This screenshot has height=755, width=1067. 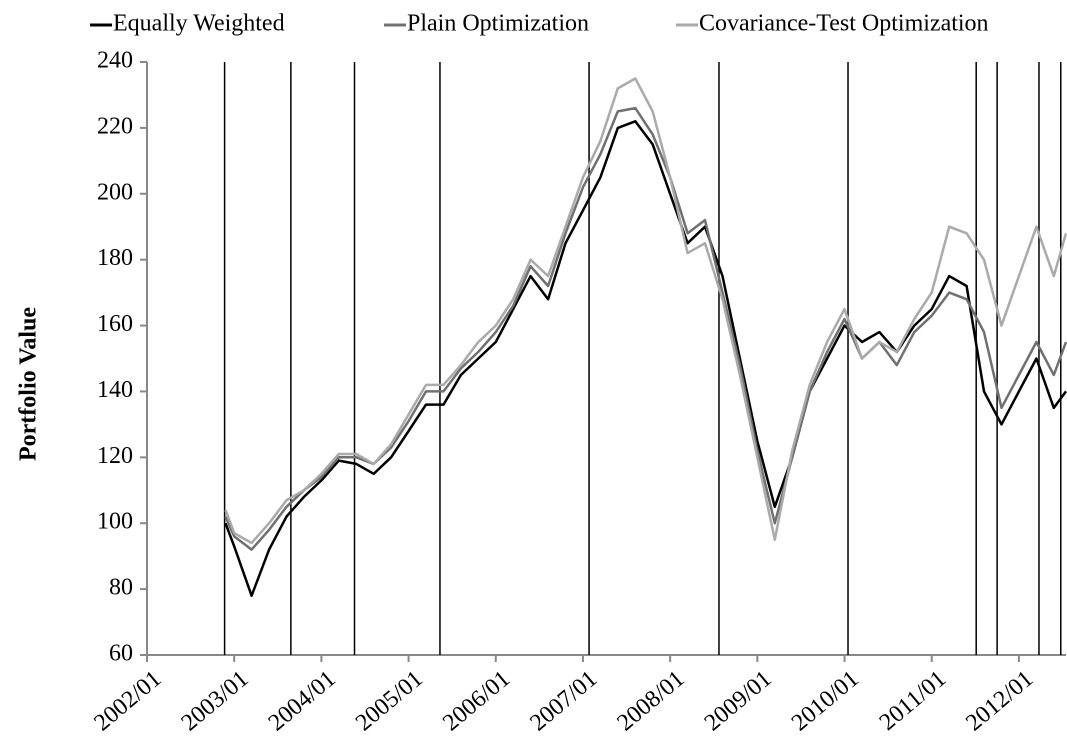 I want to click on y-axis-label: Portfolio Value, so click(x=29, y=384).